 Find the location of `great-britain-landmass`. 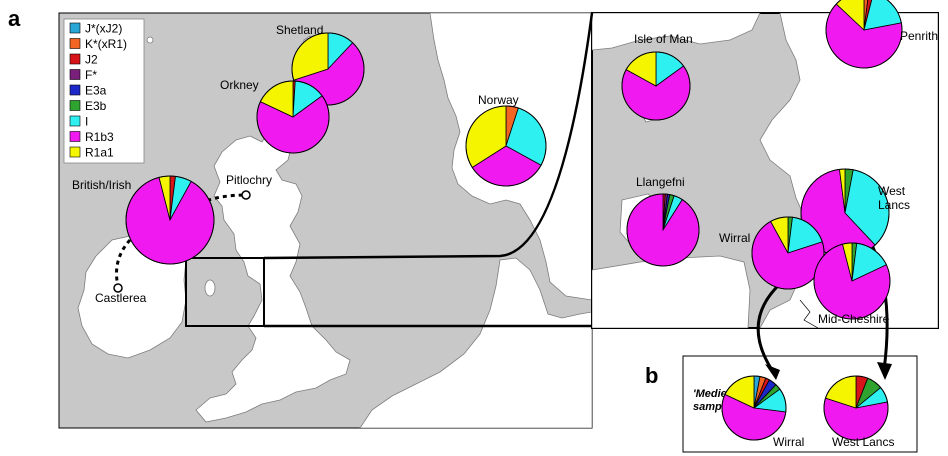

great-britain-landmass is located at coordinates (273, 276).